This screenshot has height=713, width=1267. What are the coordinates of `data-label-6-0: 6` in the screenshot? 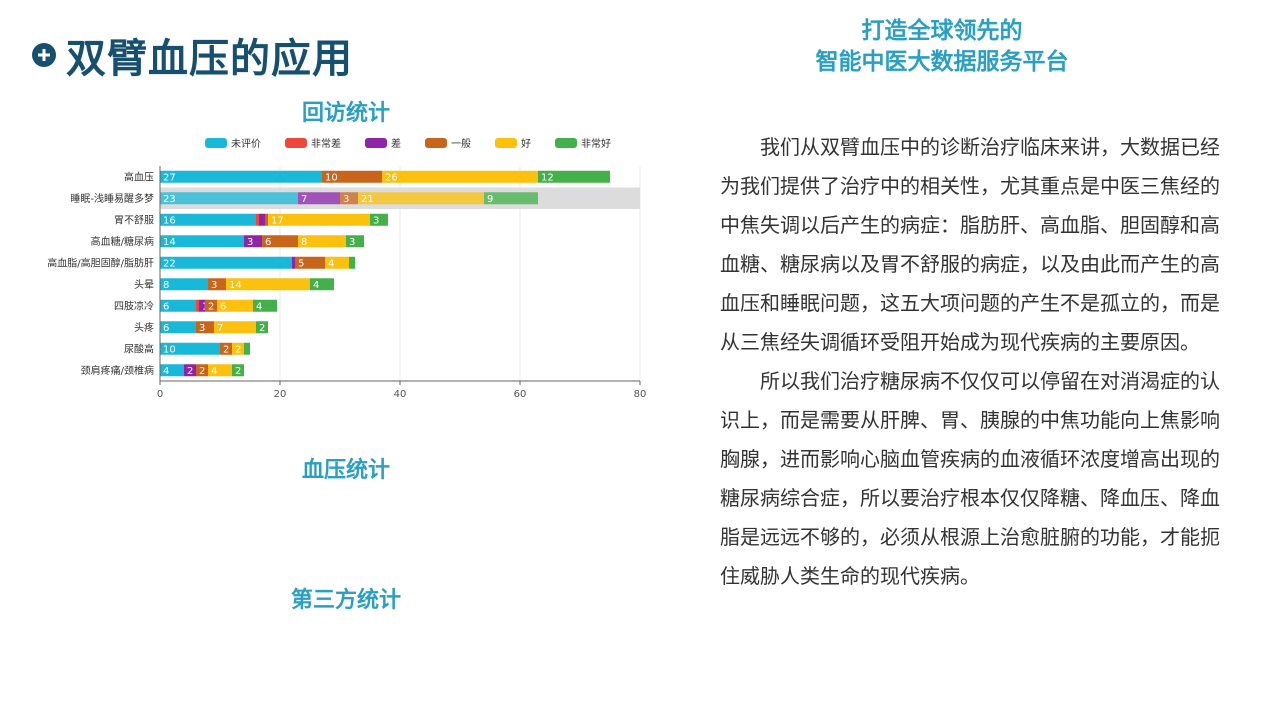 It's located at (166, 306).